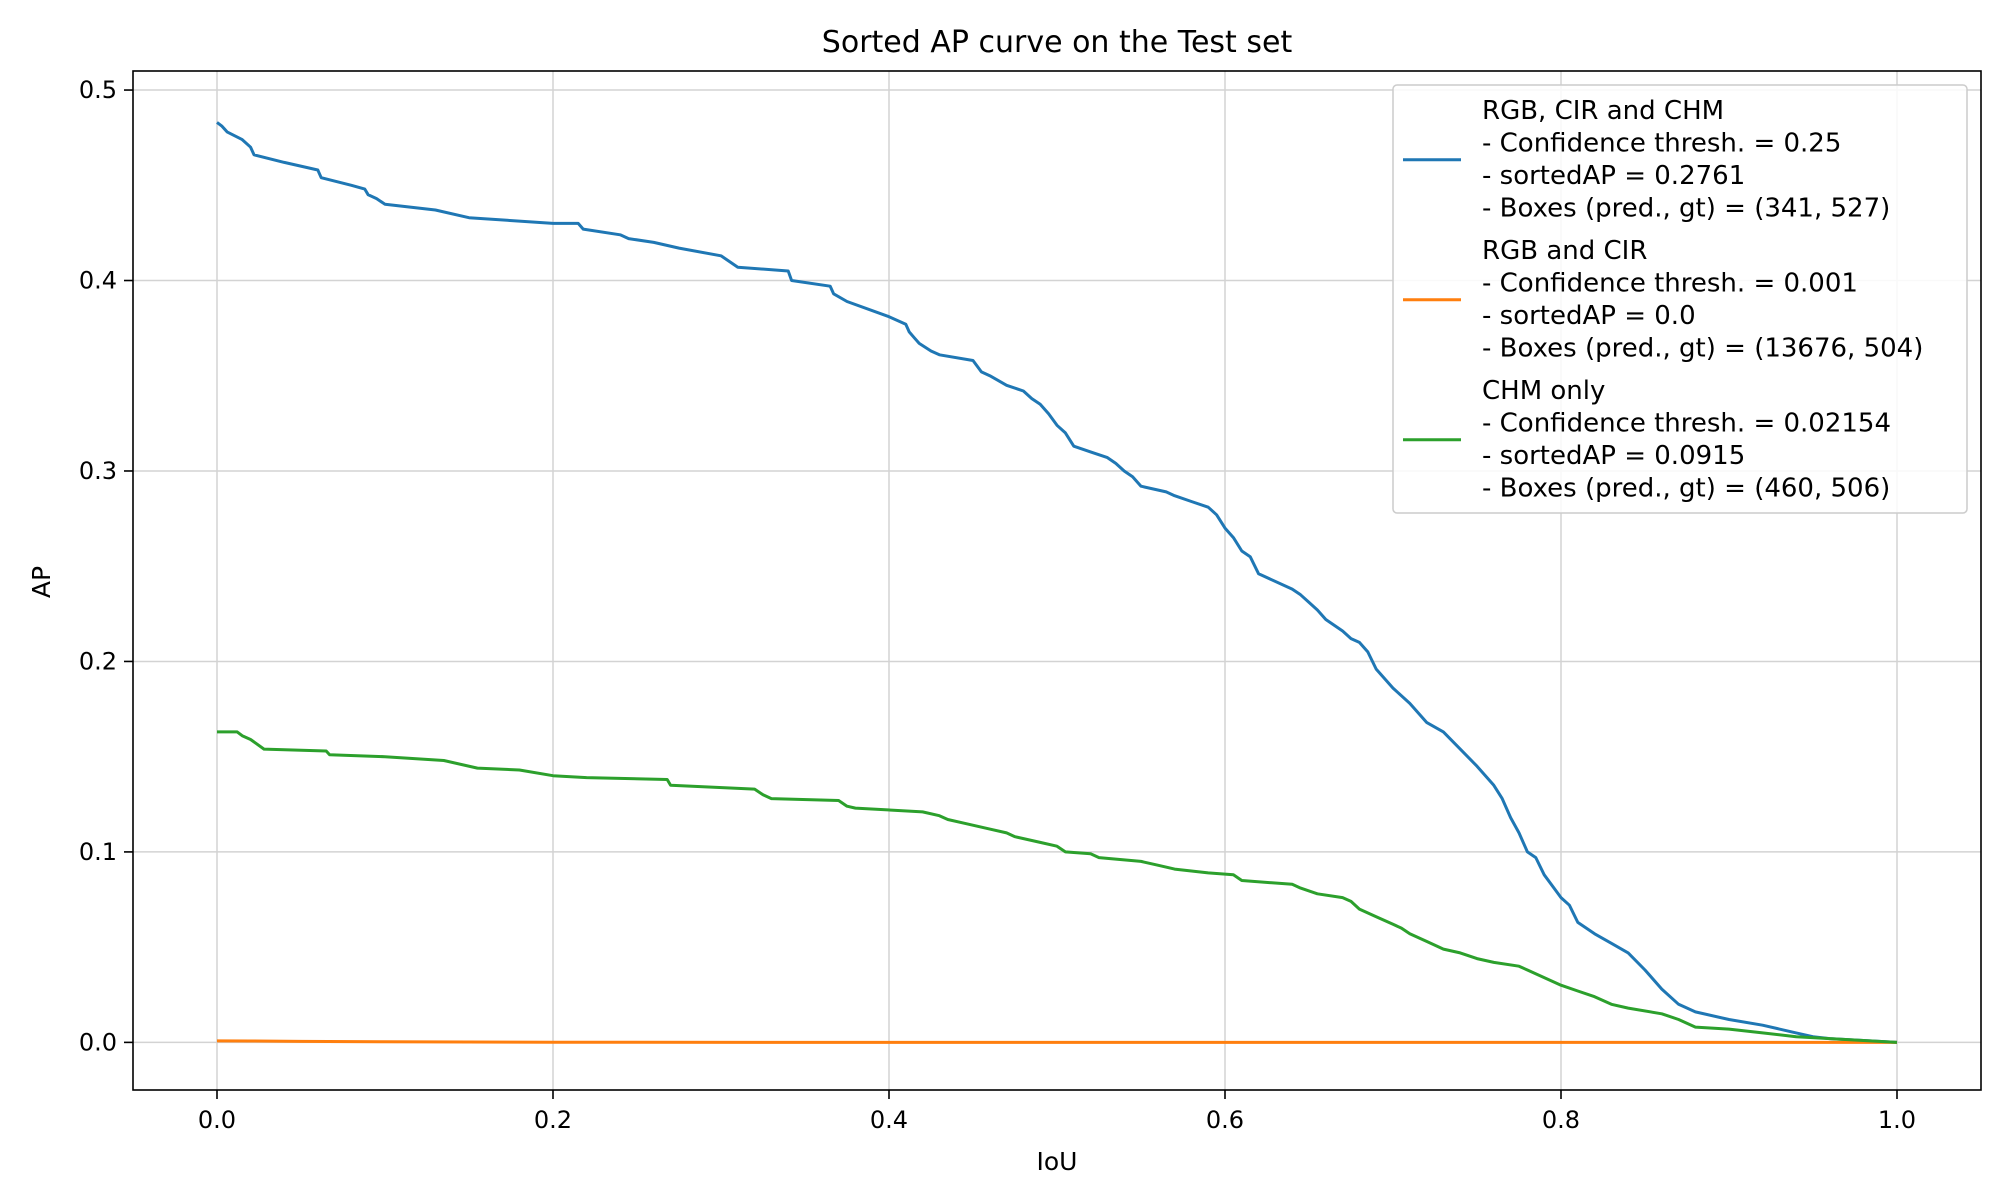 This screenshot has height=1200, width=2000. What do you see at coordinates (1561, 1120) in the screenshot?
I see `x-tick-label: 0.8` at bounding box center [1561, 1120].